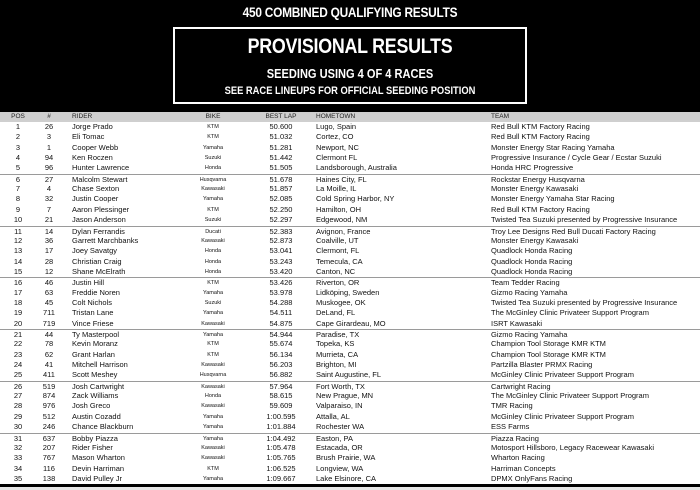  What do you see at coordinates (98, 458) in the screenshot?
I see `cell-rider: Mason Wharton` at bounding box center [98, 458].